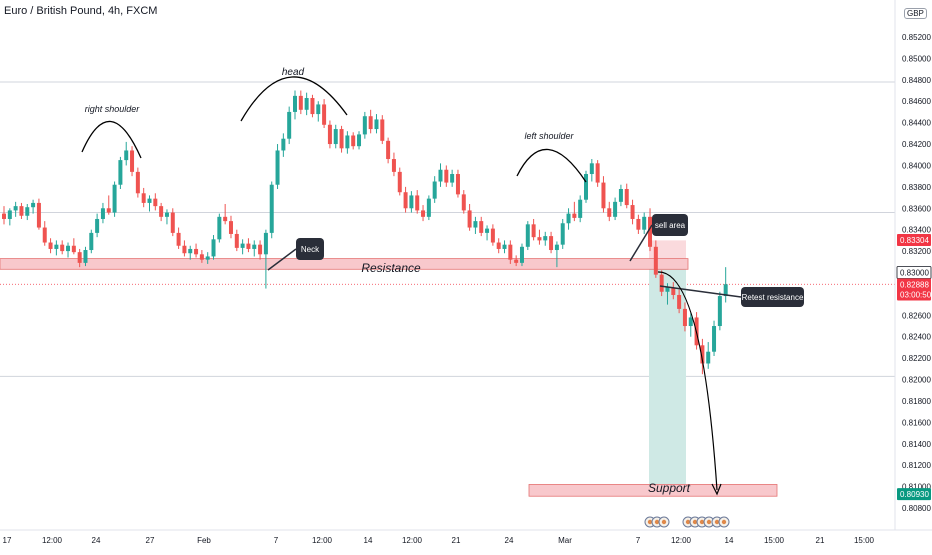  What do you see at coordinates (916, 187) in the screenshot?
I see `price-tick-label: 0.83800` at bounding box center [916, 187].